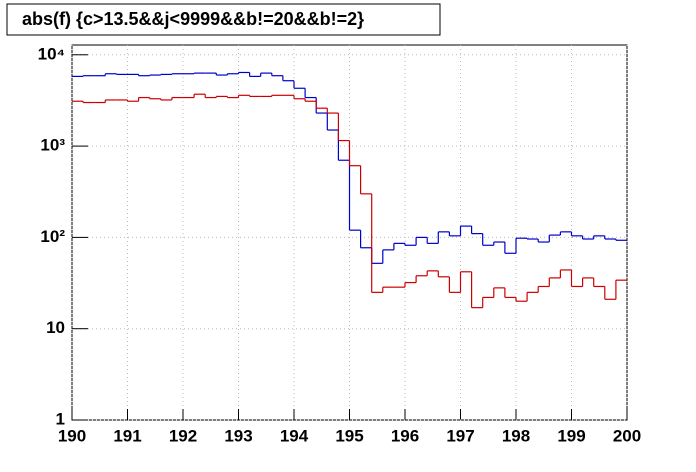  I want to click on x-tick-label: 194, so click(294, 435).